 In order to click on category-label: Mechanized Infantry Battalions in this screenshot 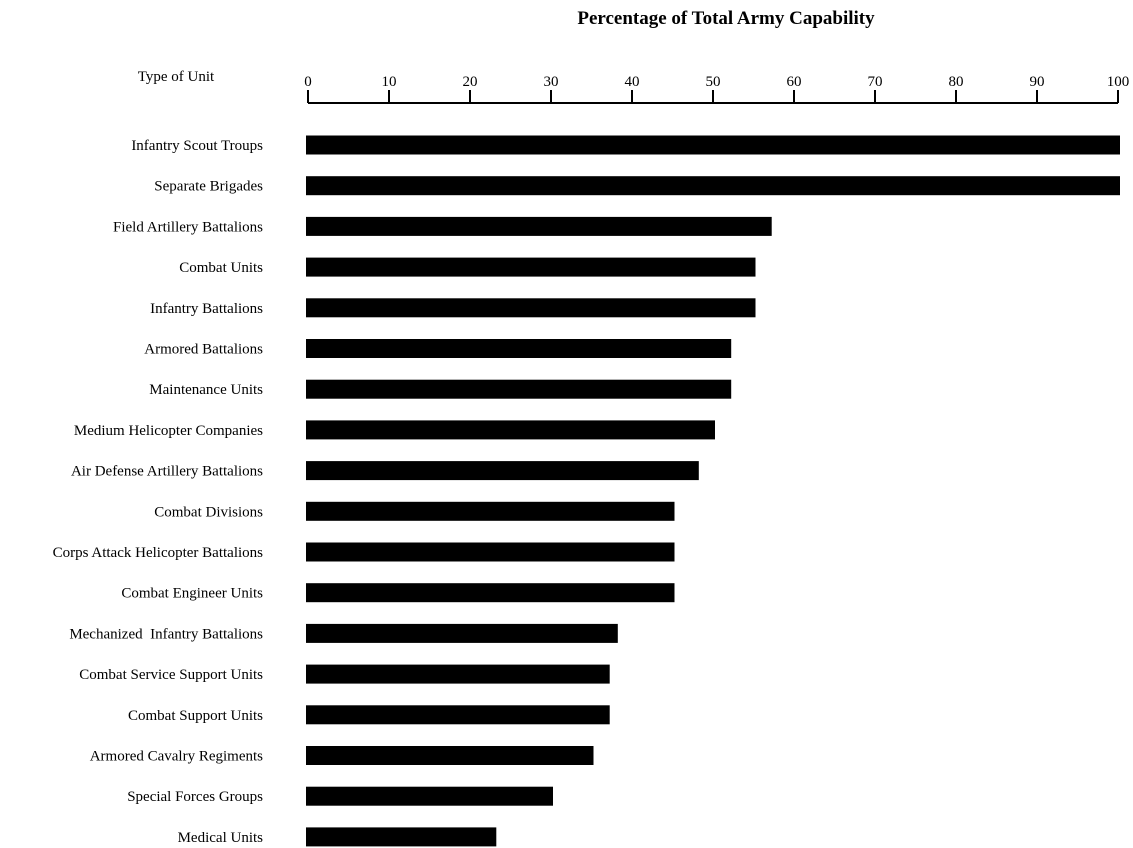, I will do `click(166, 634)`.